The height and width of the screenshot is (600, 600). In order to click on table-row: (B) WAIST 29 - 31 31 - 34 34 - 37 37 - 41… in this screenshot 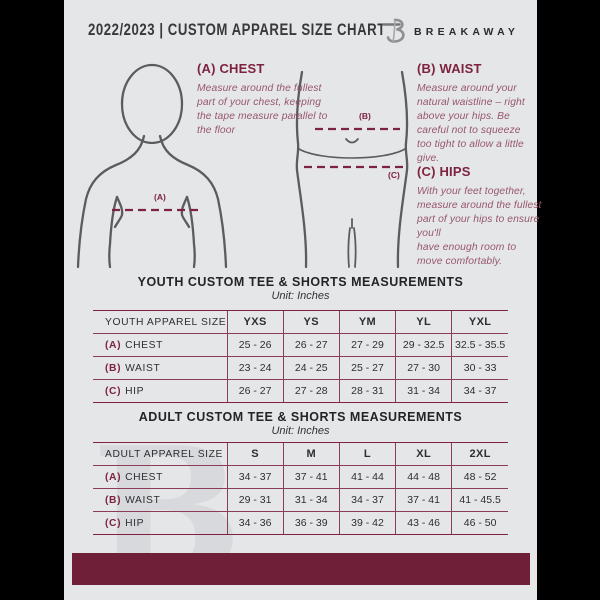, I will do `click(300, 500)`.